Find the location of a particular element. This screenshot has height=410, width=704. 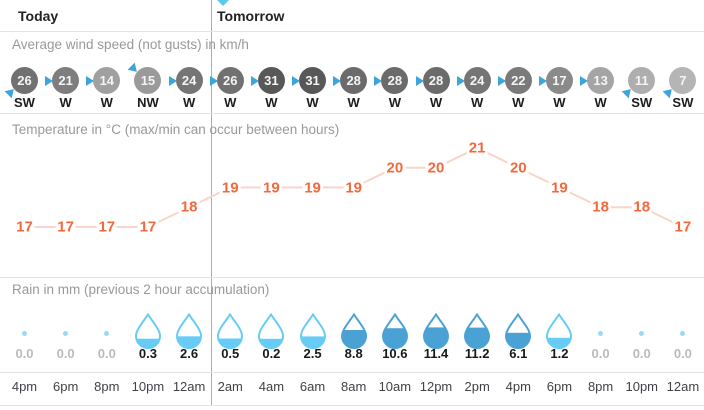

wind-column: 15 is located at coordinates (147, 78).